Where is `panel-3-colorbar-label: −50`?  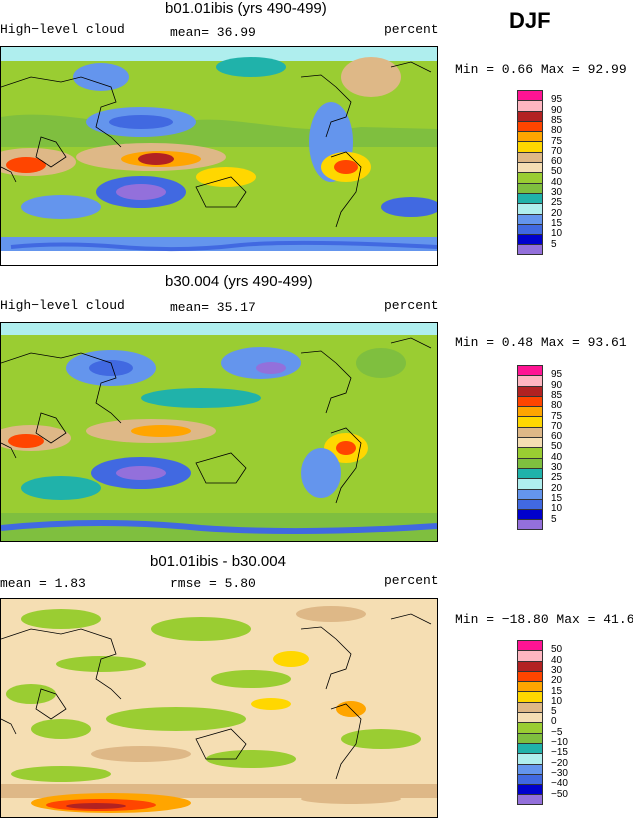
panel-3-colorbar-label: −50 is located at coordinates (559, 794).